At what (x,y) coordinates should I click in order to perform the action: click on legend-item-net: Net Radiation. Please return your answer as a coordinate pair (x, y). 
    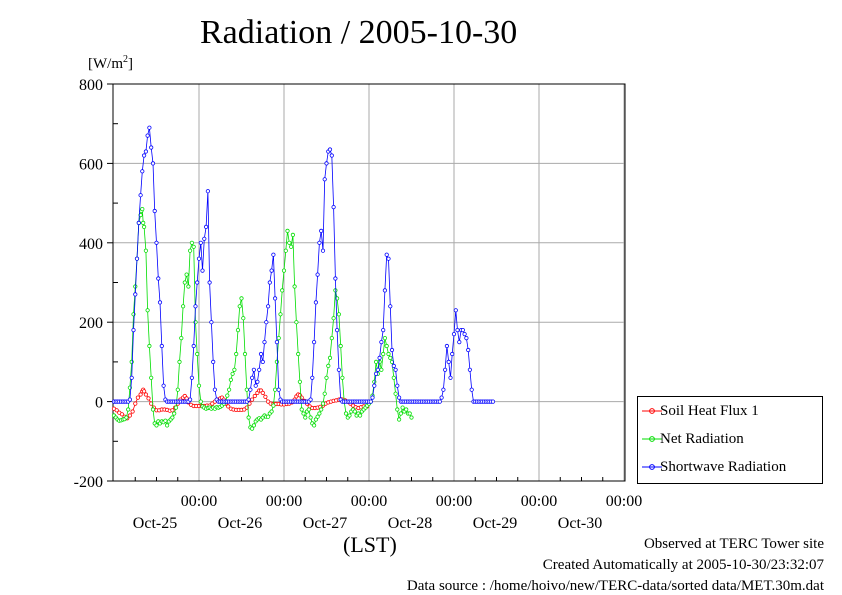
    Looking at the image, I should click on (730, 439).